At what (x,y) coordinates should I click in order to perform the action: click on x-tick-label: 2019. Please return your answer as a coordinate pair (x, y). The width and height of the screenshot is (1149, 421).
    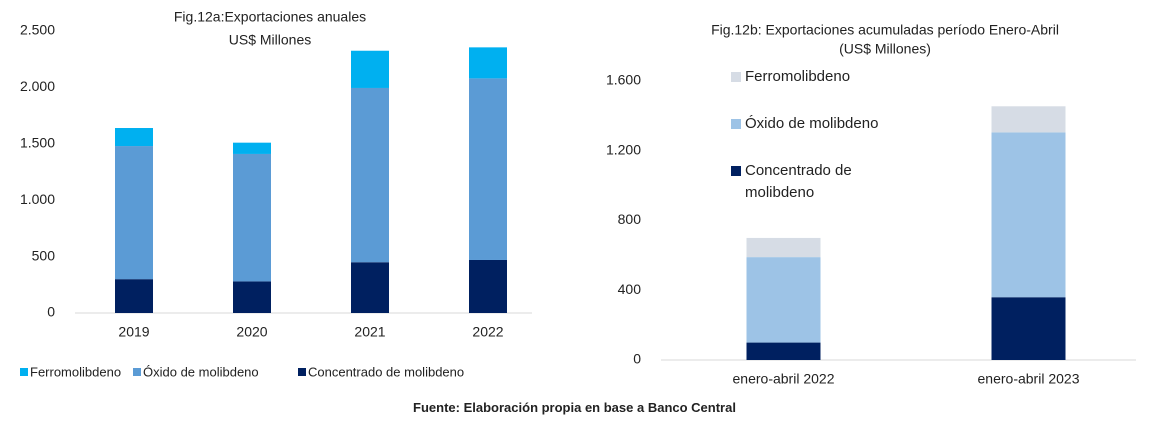
    Looking at the image, I should click on (133, 332).